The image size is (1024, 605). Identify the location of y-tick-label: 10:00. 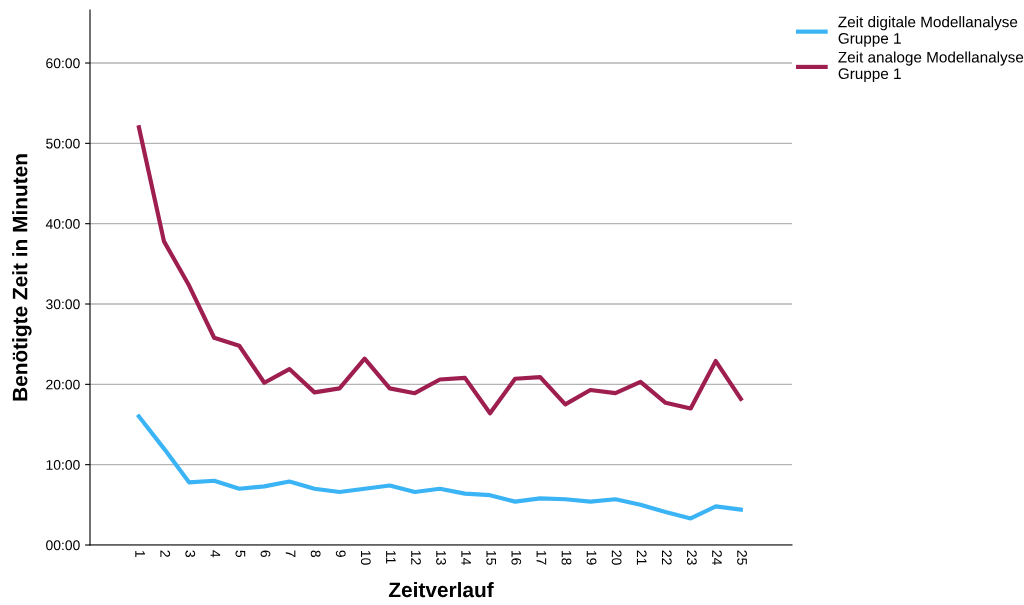
(63, 465).